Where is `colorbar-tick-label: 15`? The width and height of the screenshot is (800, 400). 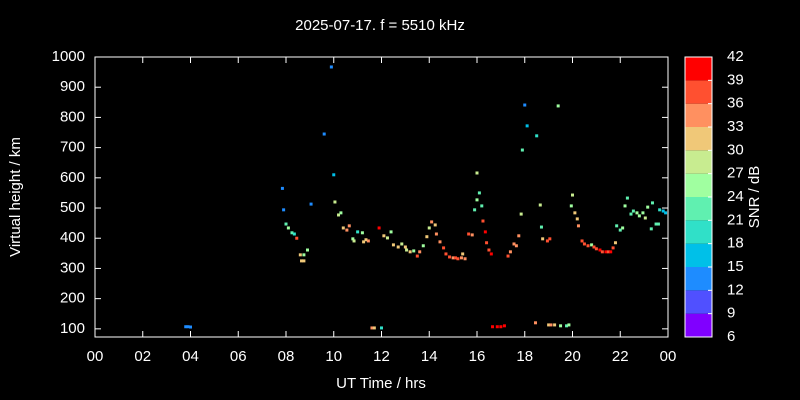 colorbar-tick-label: 15 is located at coordinates (735, 266).